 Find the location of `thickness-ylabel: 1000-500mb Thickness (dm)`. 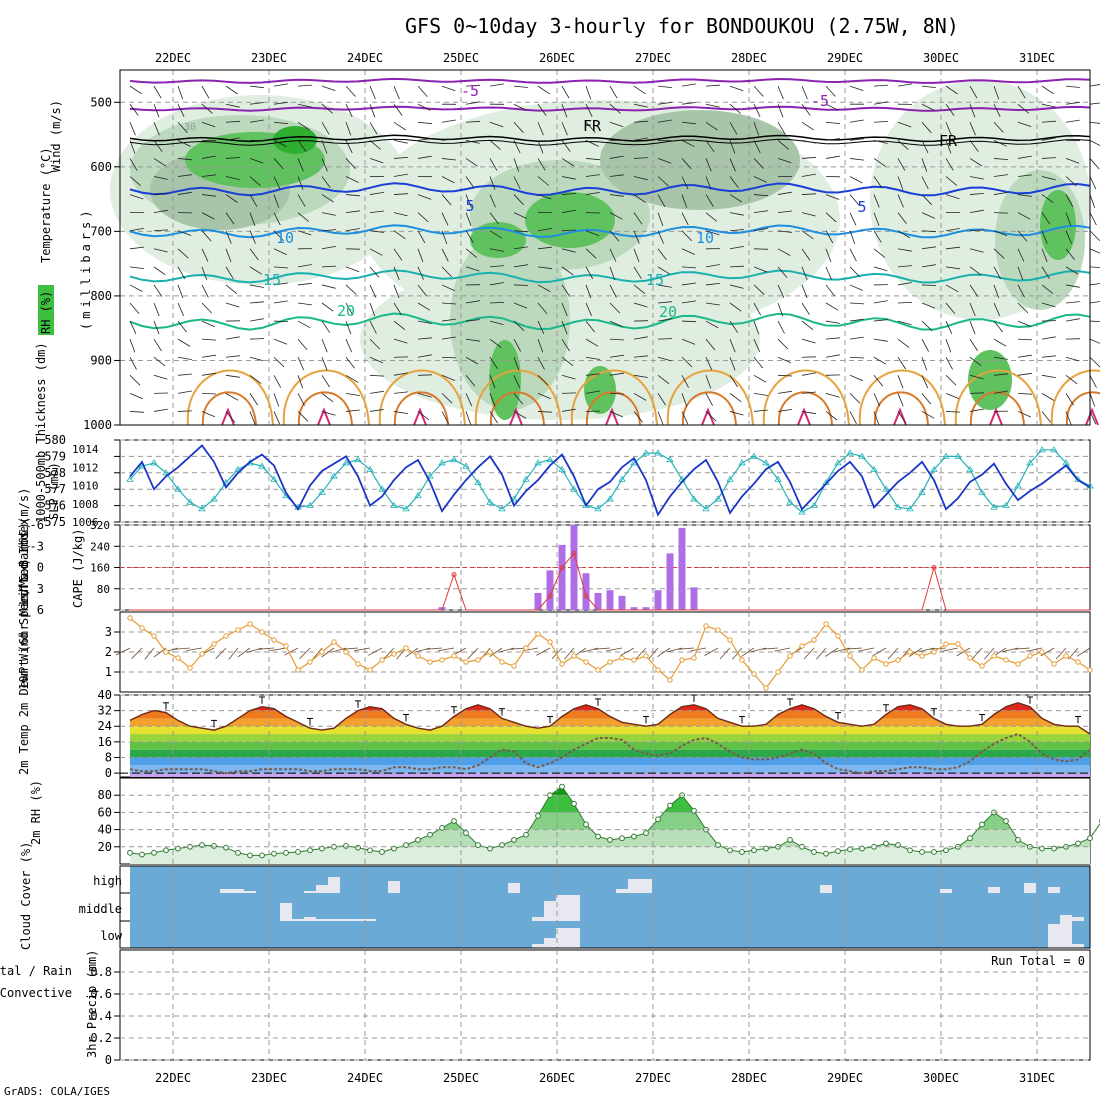

thickness-ylabel: 1000-500mb Thickness (dm) is located at coordinates (41, 432).